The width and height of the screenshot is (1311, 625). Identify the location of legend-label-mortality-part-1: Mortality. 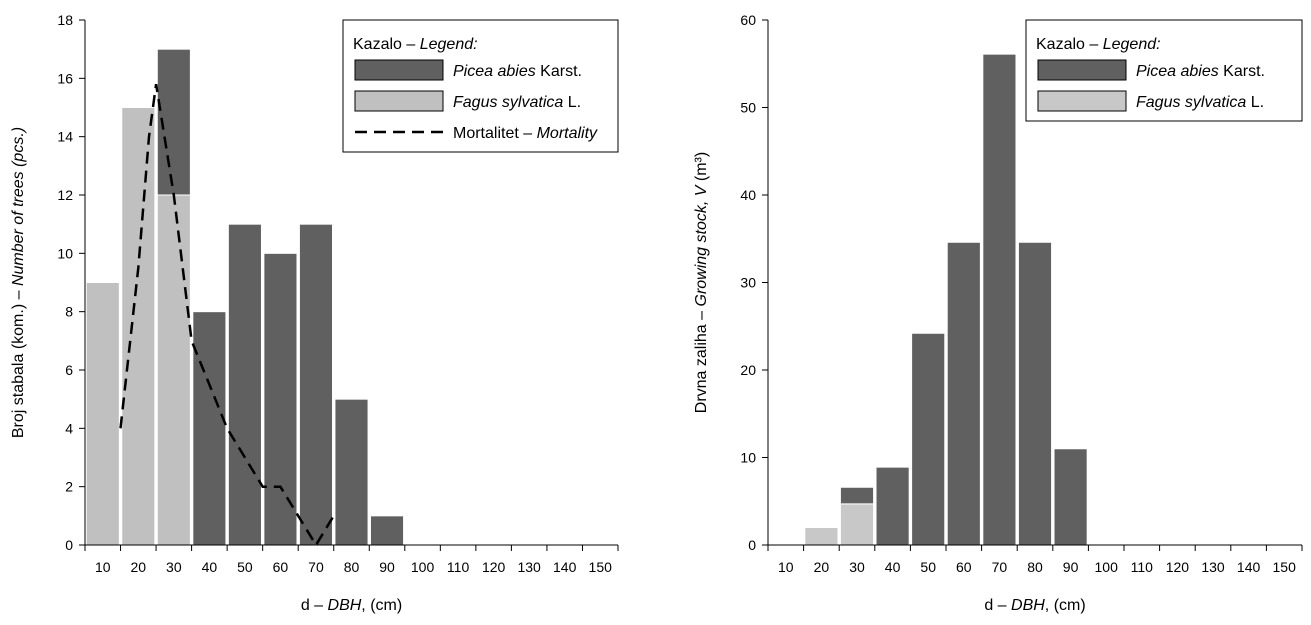
(567, 133).